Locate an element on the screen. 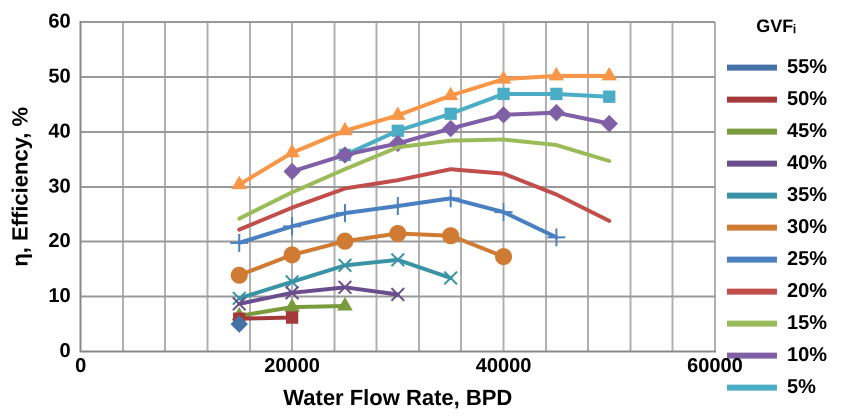 The width and height of the screenshot is (843, 420). legend-label: 55% is located at coordinates (807, 67).